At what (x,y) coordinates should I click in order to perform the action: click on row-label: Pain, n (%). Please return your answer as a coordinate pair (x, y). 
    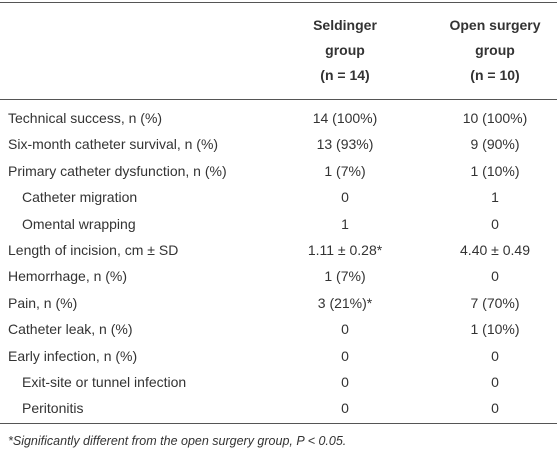
    Looking at the image, I should click on (43, 302).